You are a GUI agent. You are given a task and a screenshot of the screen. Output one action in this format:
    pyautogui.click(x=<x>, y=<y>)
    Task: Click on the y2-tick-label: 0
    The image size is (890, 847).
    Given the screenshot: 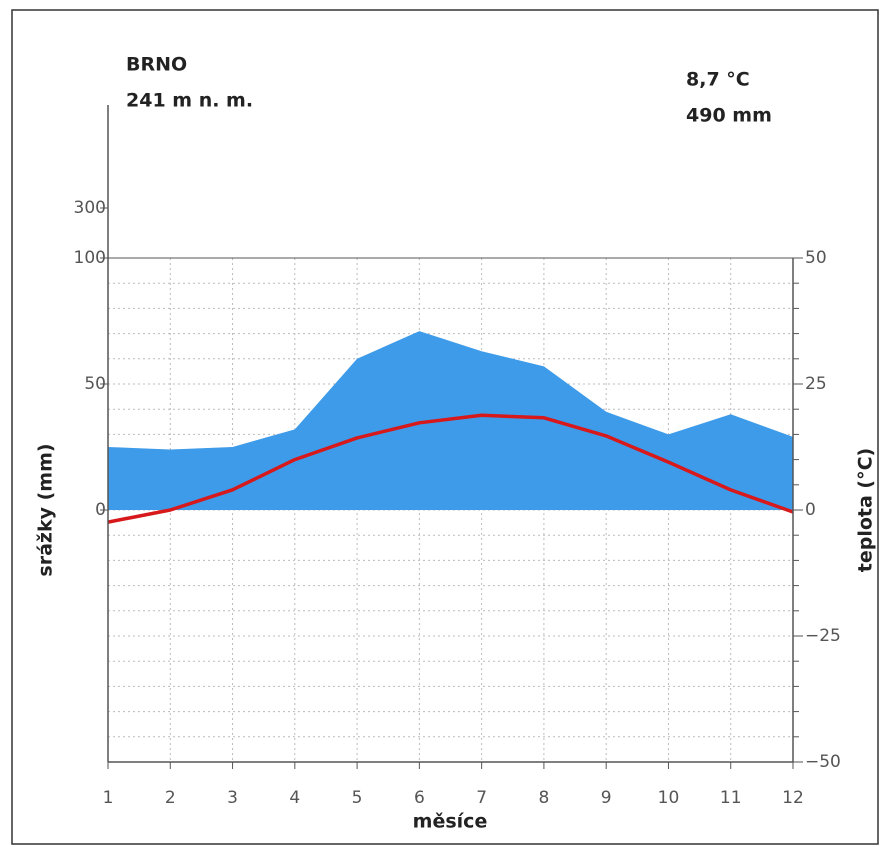 What is the action you would take?
    pyautogui.click(x=810, y=510)
    